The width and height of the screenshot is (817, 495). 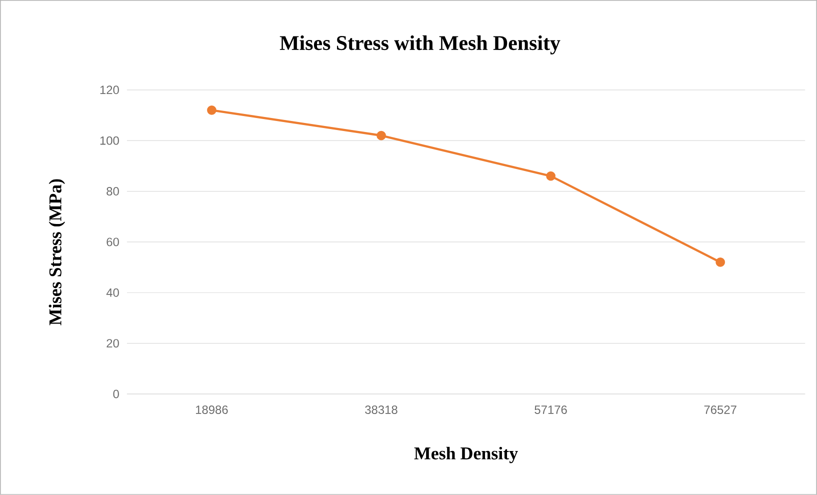 What do you see at coordinates (109, 140) in the screenshot?
I see `y-tick-label: 100` at bounding box center [109, 140].